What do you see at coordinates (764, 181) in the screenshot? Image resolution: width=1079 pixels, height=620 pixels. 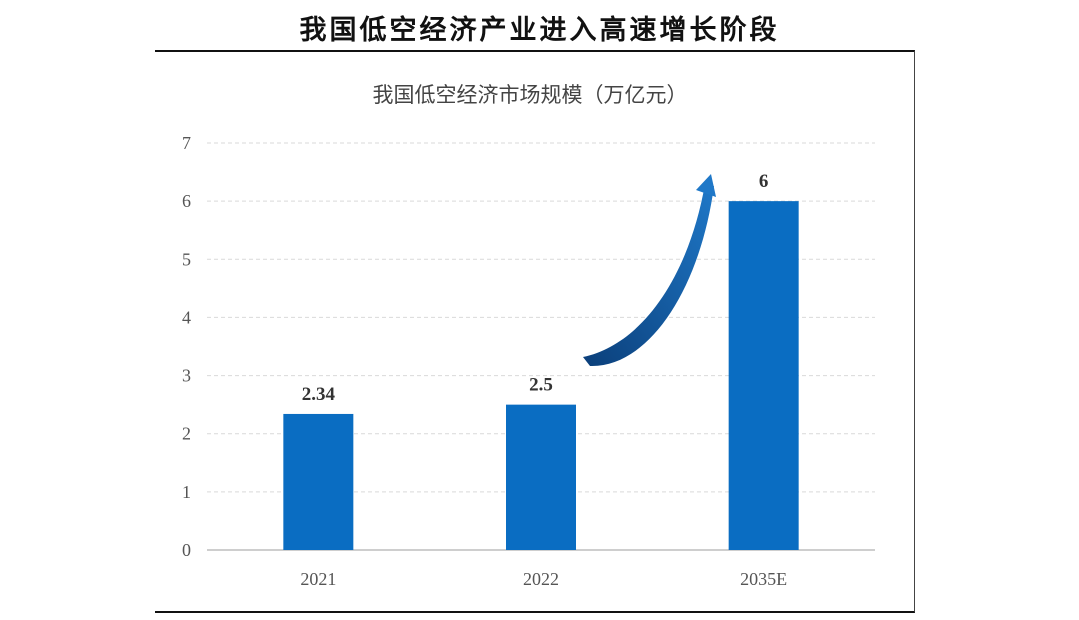 I see `data-label: 6` at bounding box center [764, 181].